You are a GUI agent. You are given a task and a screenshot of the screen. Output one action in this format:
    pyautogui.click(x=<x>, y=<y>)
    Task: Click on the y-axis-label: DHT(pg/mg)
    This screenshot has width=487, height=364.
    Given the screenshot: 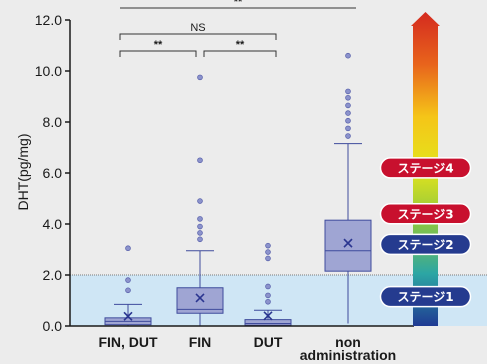 What is the action you would take?
    pyautogui.click(x=23, y=171)
    